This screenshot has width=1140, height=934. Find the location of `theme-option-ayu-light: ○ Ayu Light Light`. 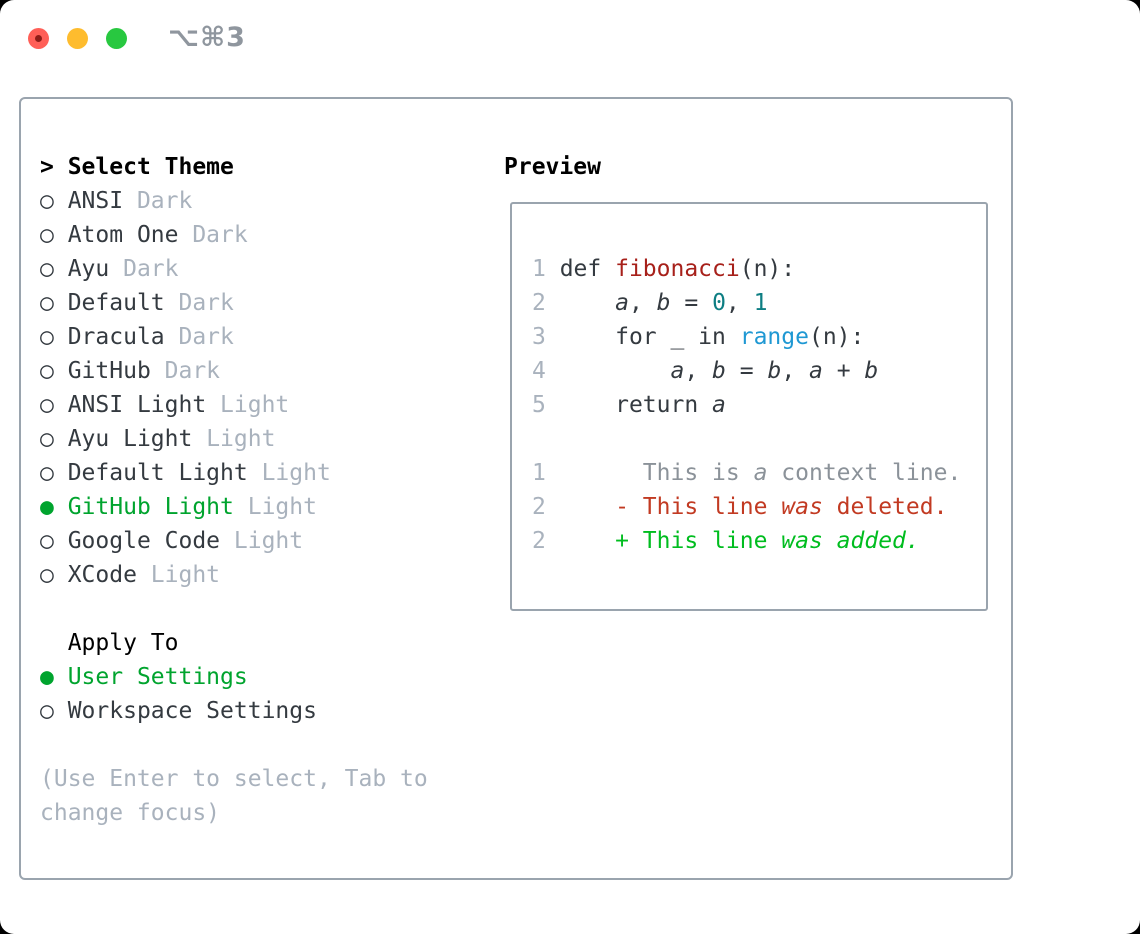

theme-option-ayu-light: ○ Ayu Light Light is located at coordinates (234, 439).